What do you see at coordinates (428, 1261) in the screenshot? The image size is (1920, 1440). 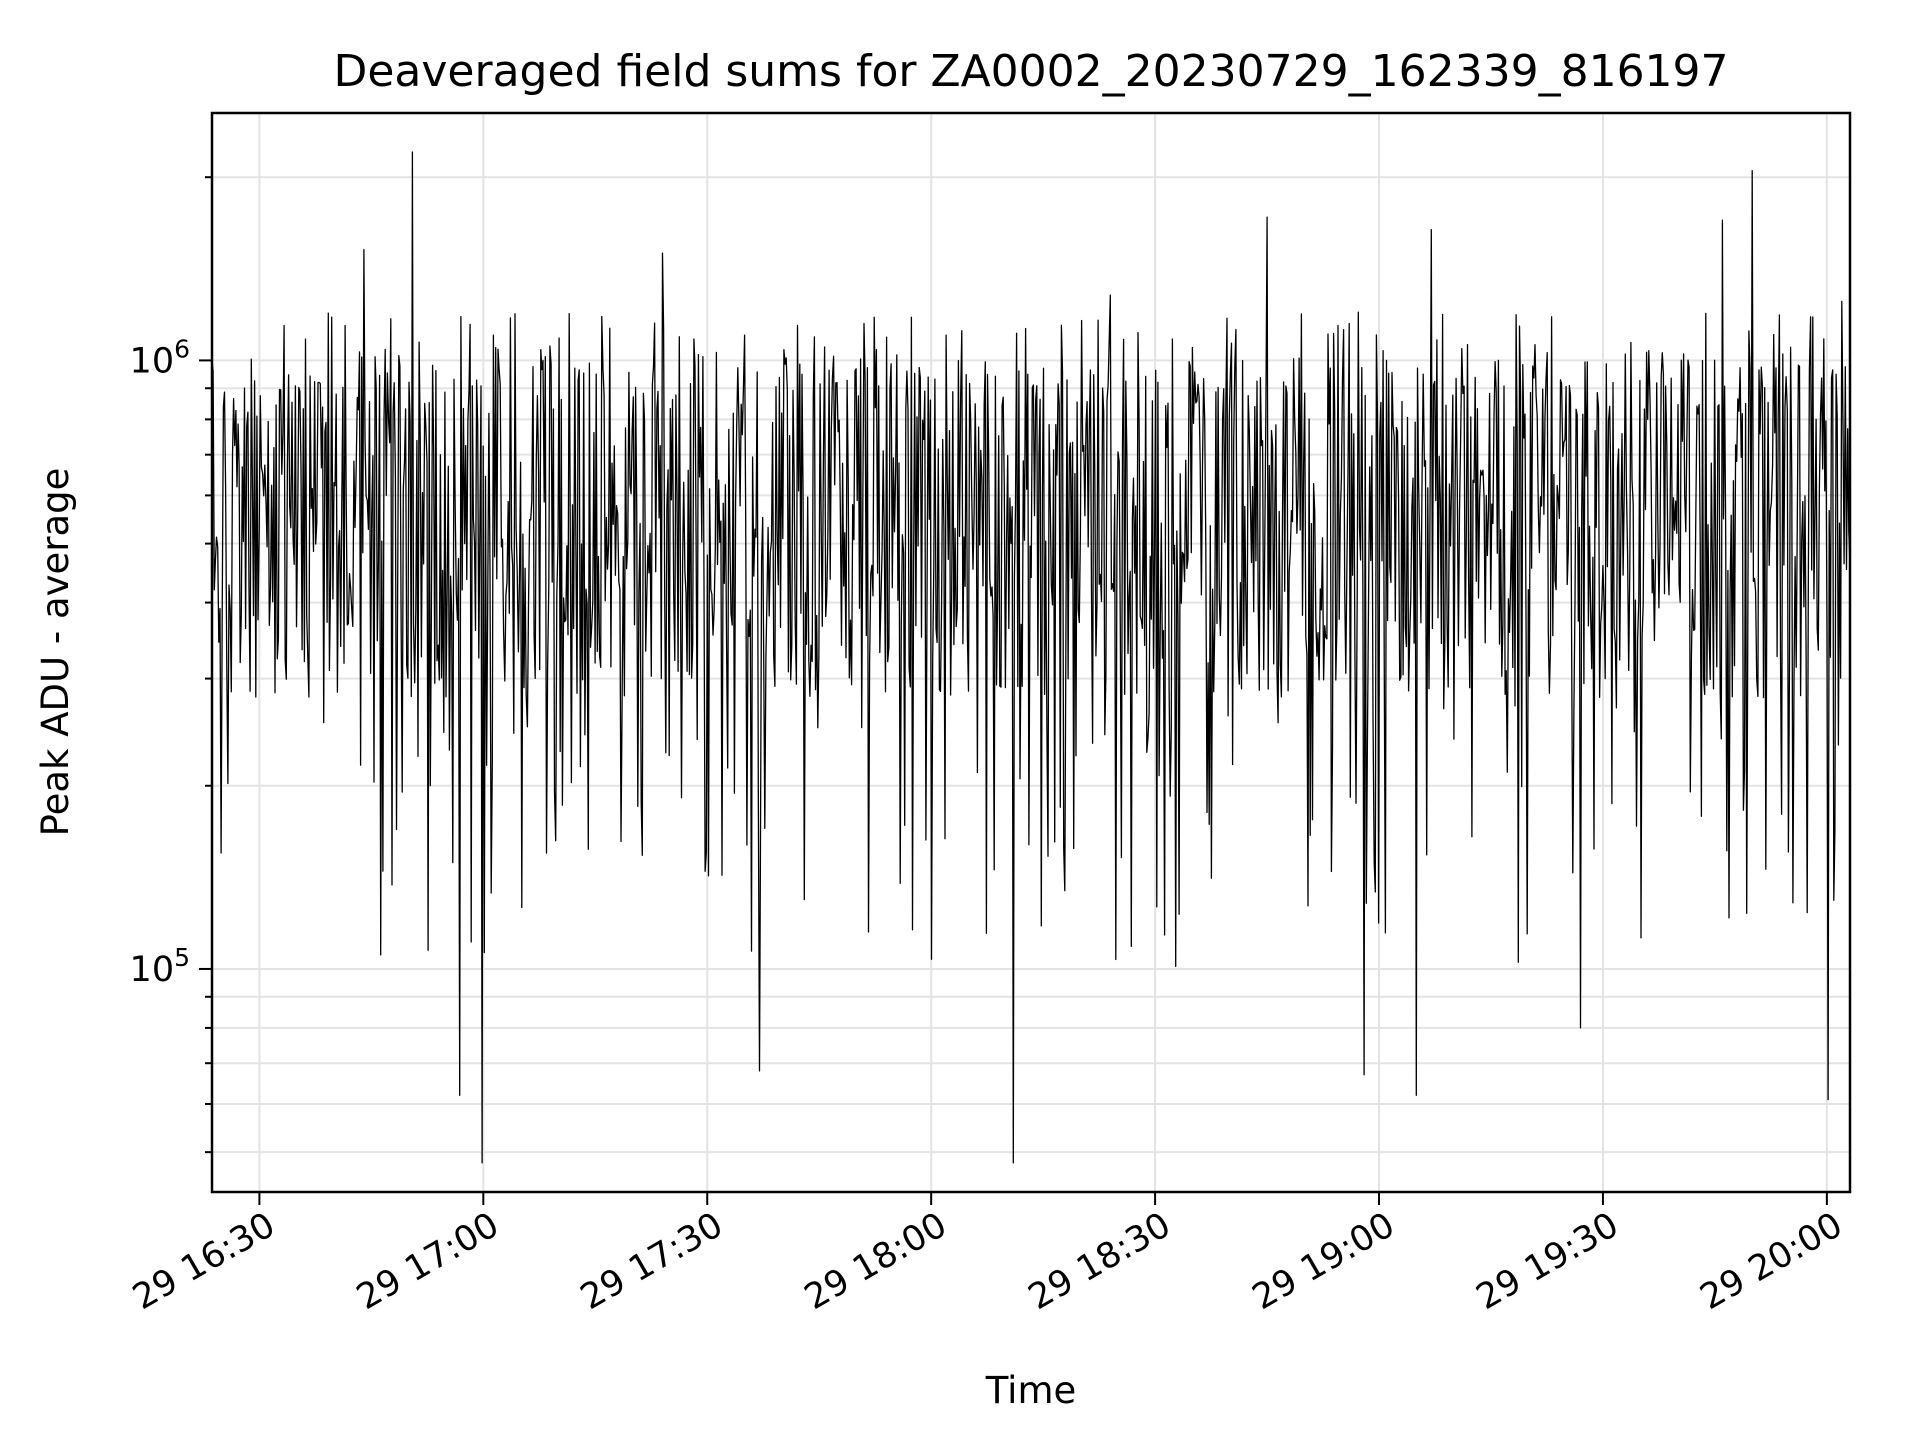 I see `x-tick-label: 29 17:00` at bounding box center [428, 1261].